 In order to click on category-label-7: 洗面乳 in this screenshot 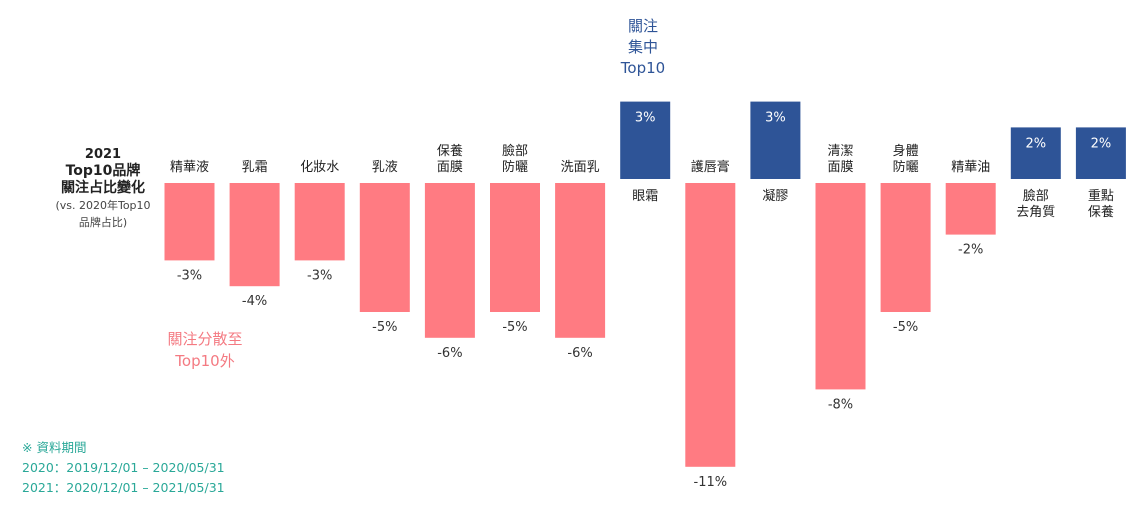, I will do `click(580, 167)`.